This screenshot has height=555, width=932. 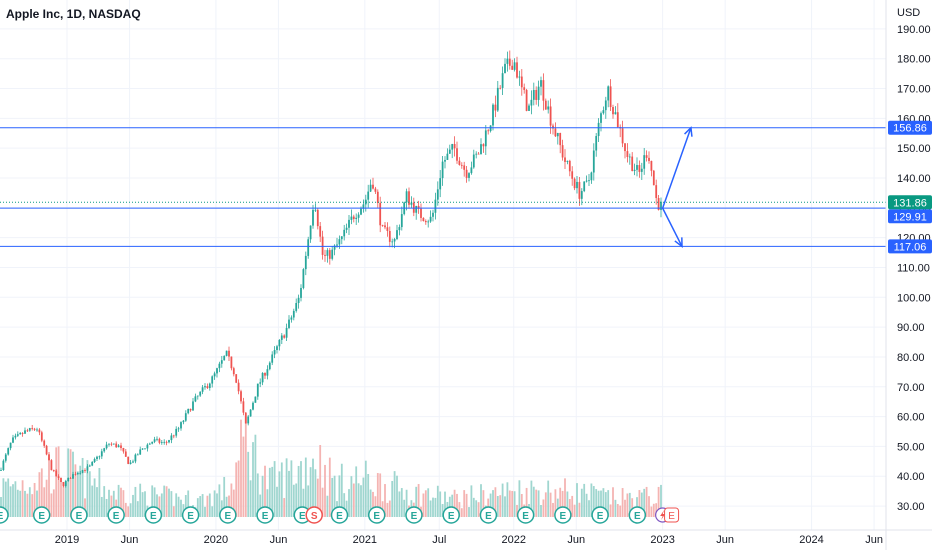 What do you see at coordinates (911, 507) in the screenshot?
I see `y-tick-label: 30.00` at bounding box center [911, 507].